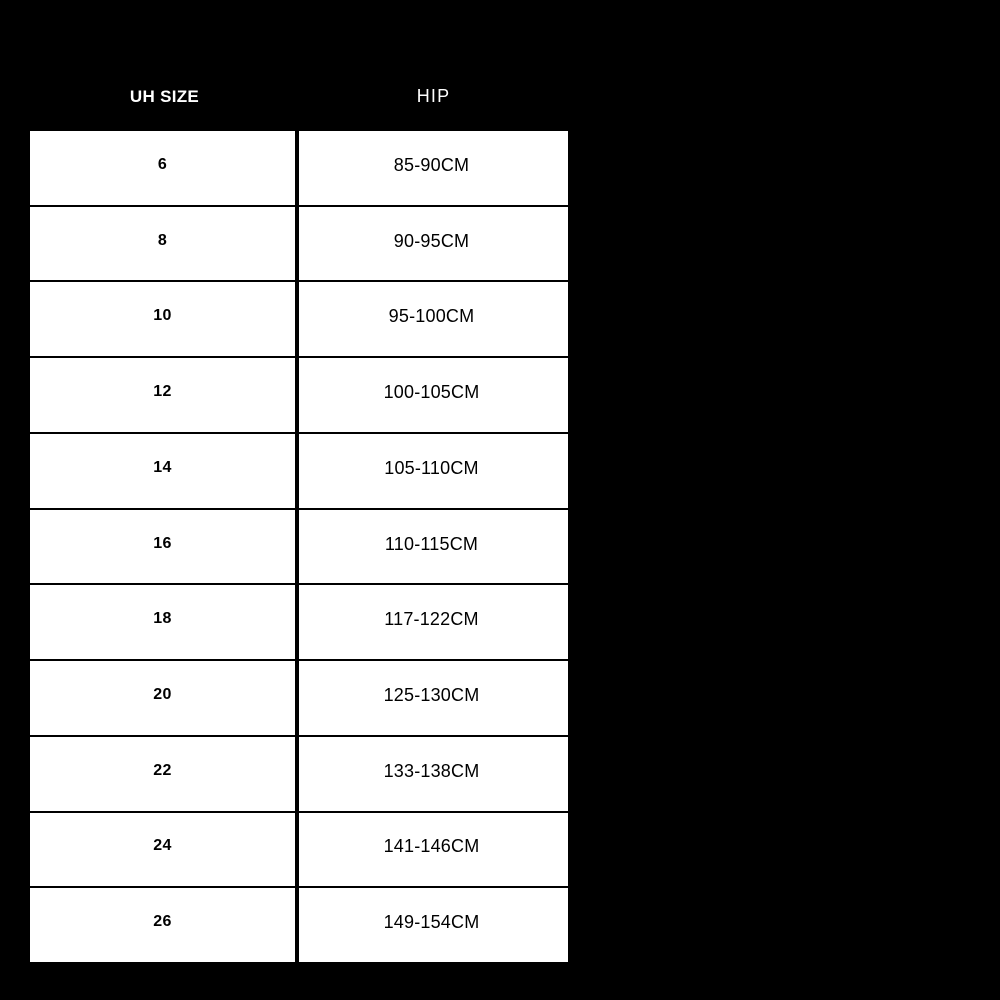  I want to click on column-header-uh-size: UH SIZE, so click(164, 96).